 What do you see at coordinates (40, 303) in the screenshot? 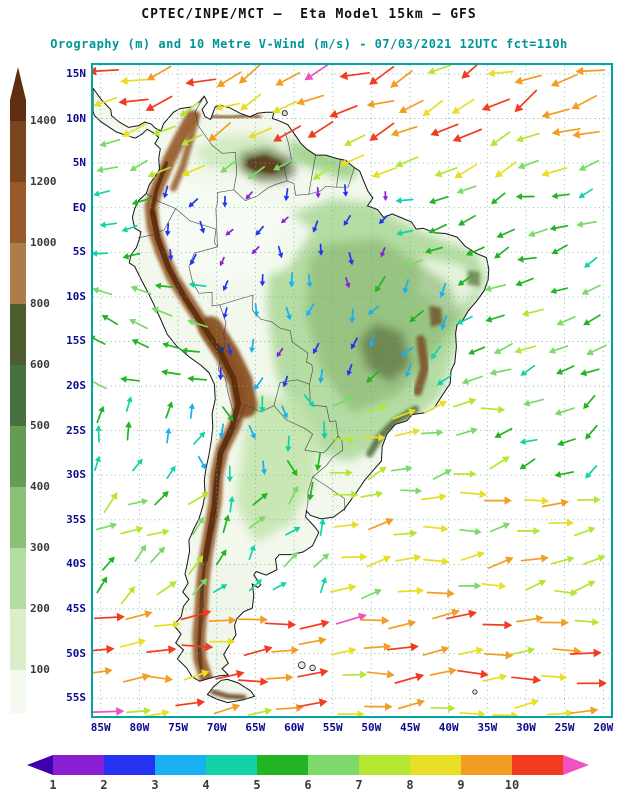
I see `orography-tick-label: 800` at bounding box center [40, 303].